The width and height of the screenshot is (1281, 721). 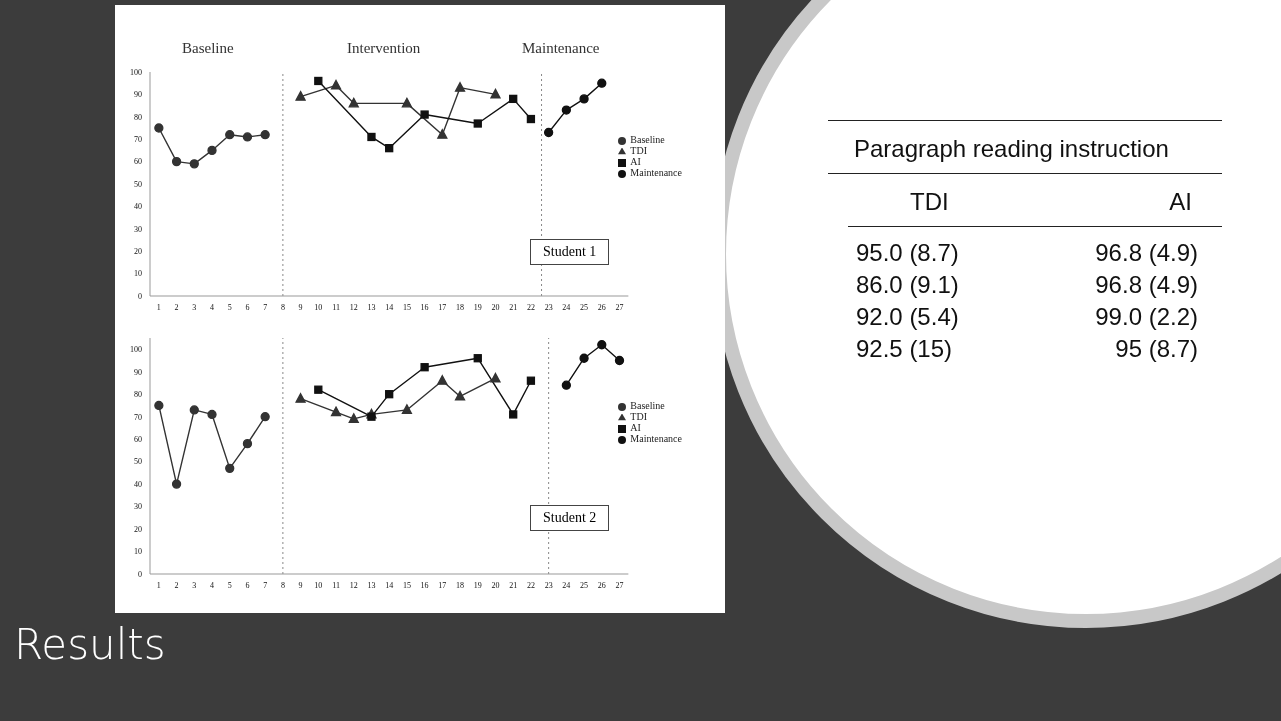 What do you see at coordinates (570, 252) in the screenshot?
I see `annotation: Student 1` at bounding box center [570, 252].